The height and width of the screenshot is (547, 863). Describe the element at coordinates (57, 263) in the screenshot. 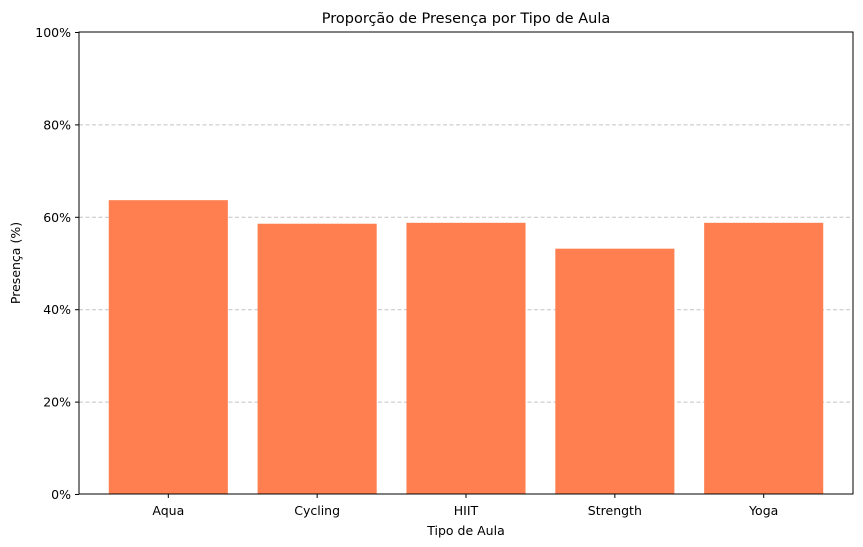

I see `y-axis-ticks: 0% 20% 40% 60% 80% 100%` at that location.